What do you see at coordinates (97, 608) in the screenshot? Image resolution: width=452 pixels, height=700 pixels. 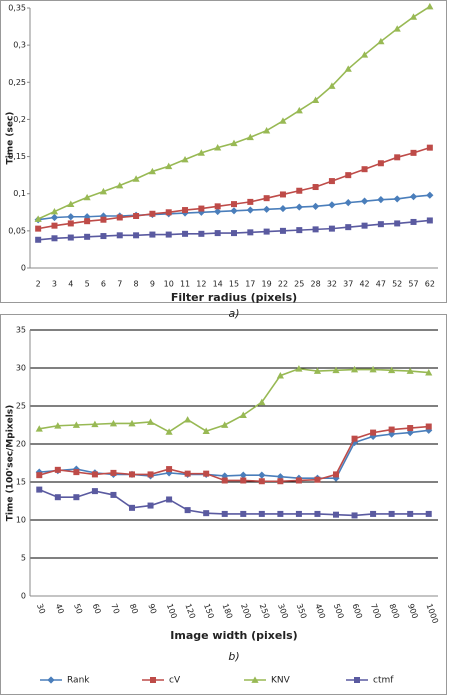 I see `x-tick-label: 60` at bounding box center [97, 608].